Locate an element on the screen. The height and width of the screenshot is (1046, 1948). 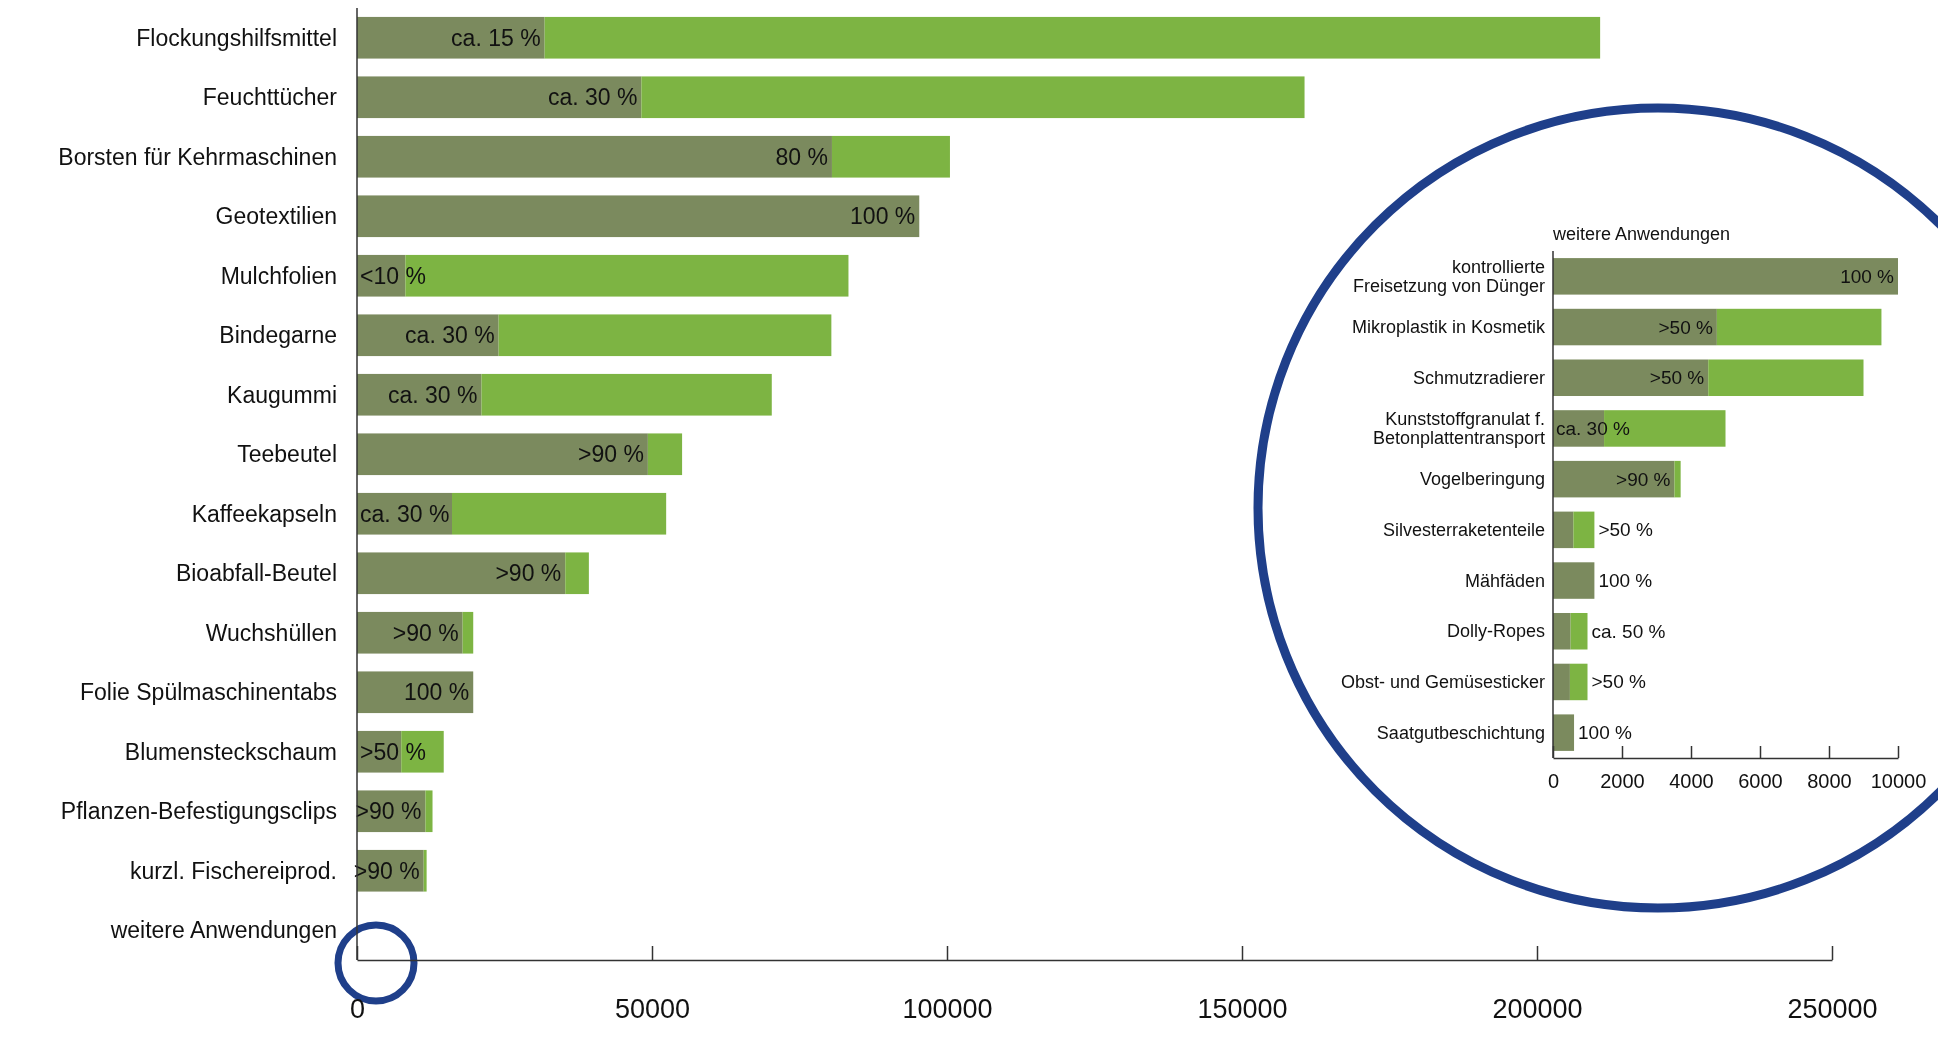
y-tick-label: Feuchttücher is located at coordinates (270, 97).